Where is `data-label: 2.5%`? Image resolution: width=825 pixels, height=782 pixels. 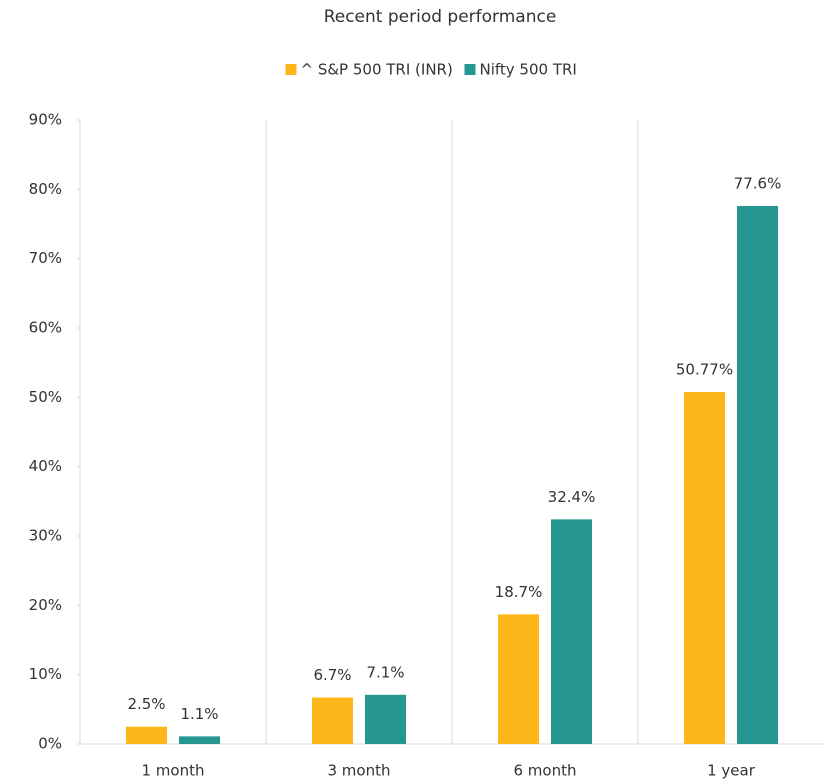 data-label: 2.5% is located at coordinates (146, 704).